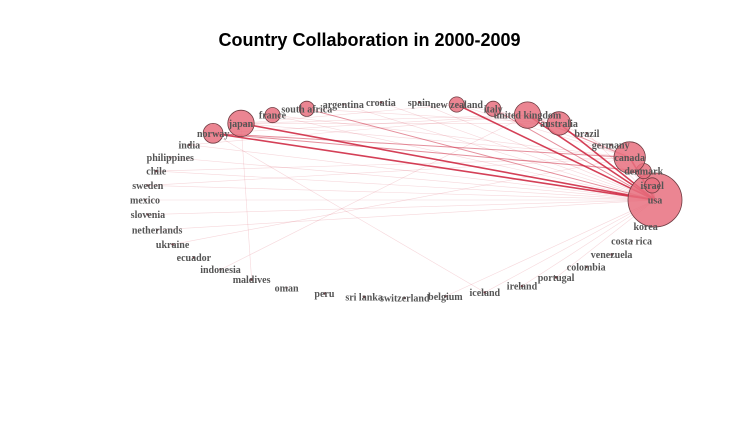  Describe the element at coordinates (570, 246) in the screenshot. I see `edge-iceland-usa` at that location.